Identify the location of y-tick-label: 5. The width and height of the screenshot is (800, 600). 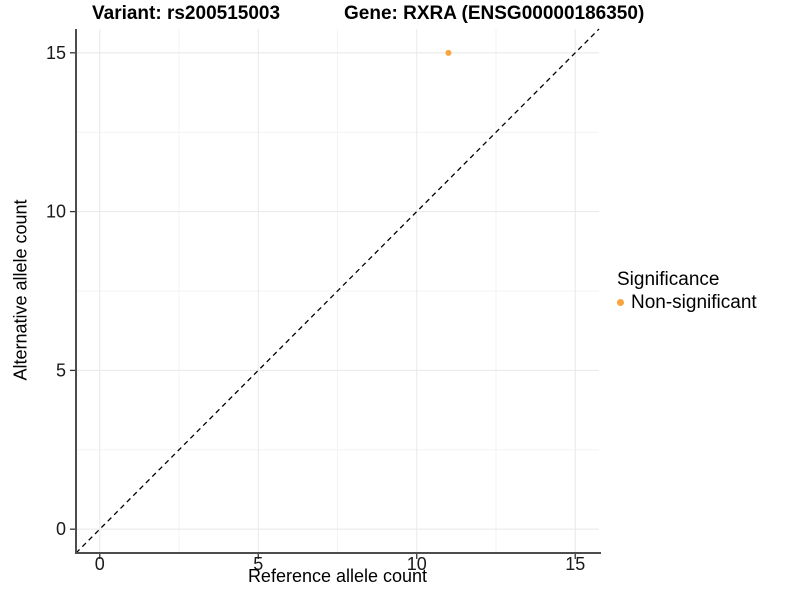
(61, 370).